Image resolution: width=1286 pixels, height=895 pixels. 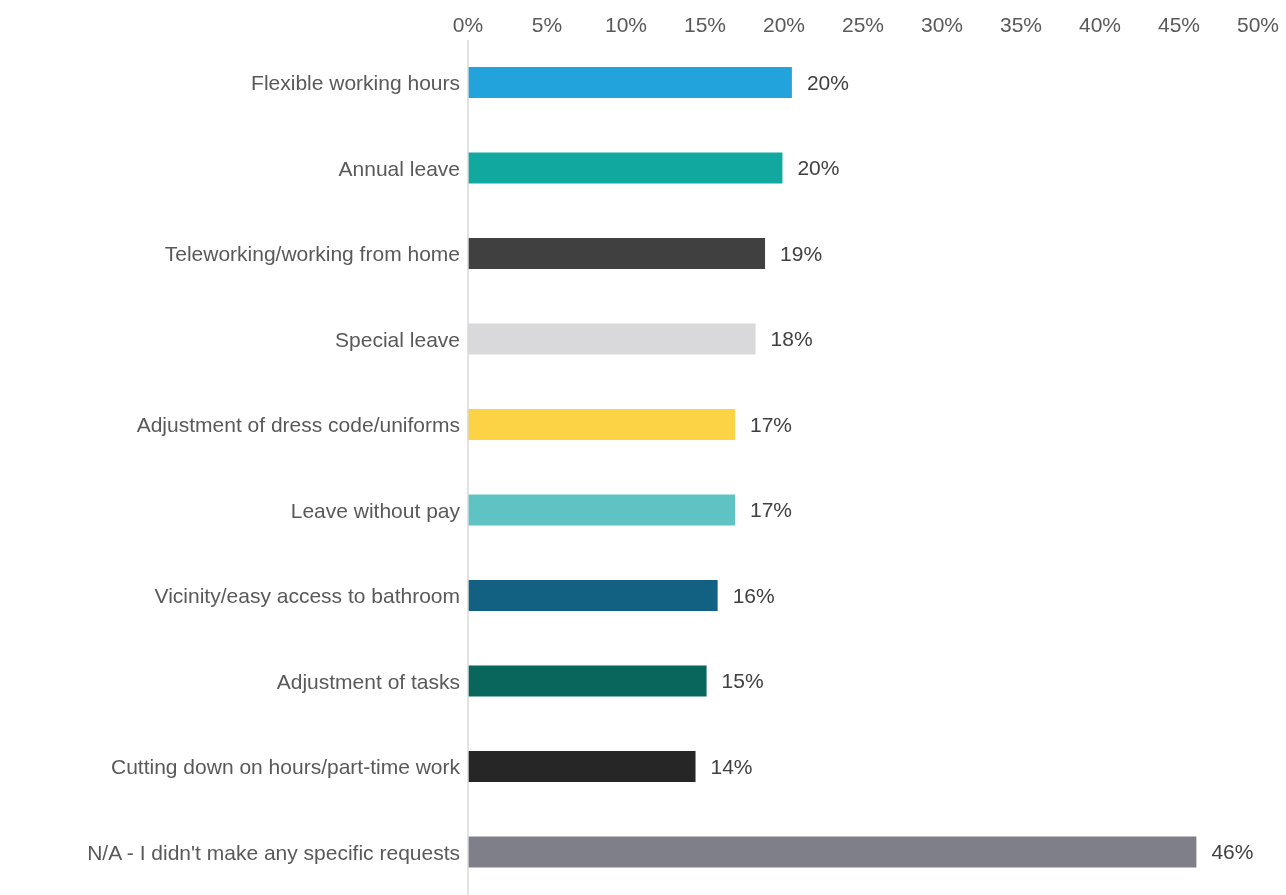 What do you see at coordinates (298, 425) in the screenshot?
I see `y-tick-label: Adjustment of dress code/uniforms` at bounding box center [298, 425].